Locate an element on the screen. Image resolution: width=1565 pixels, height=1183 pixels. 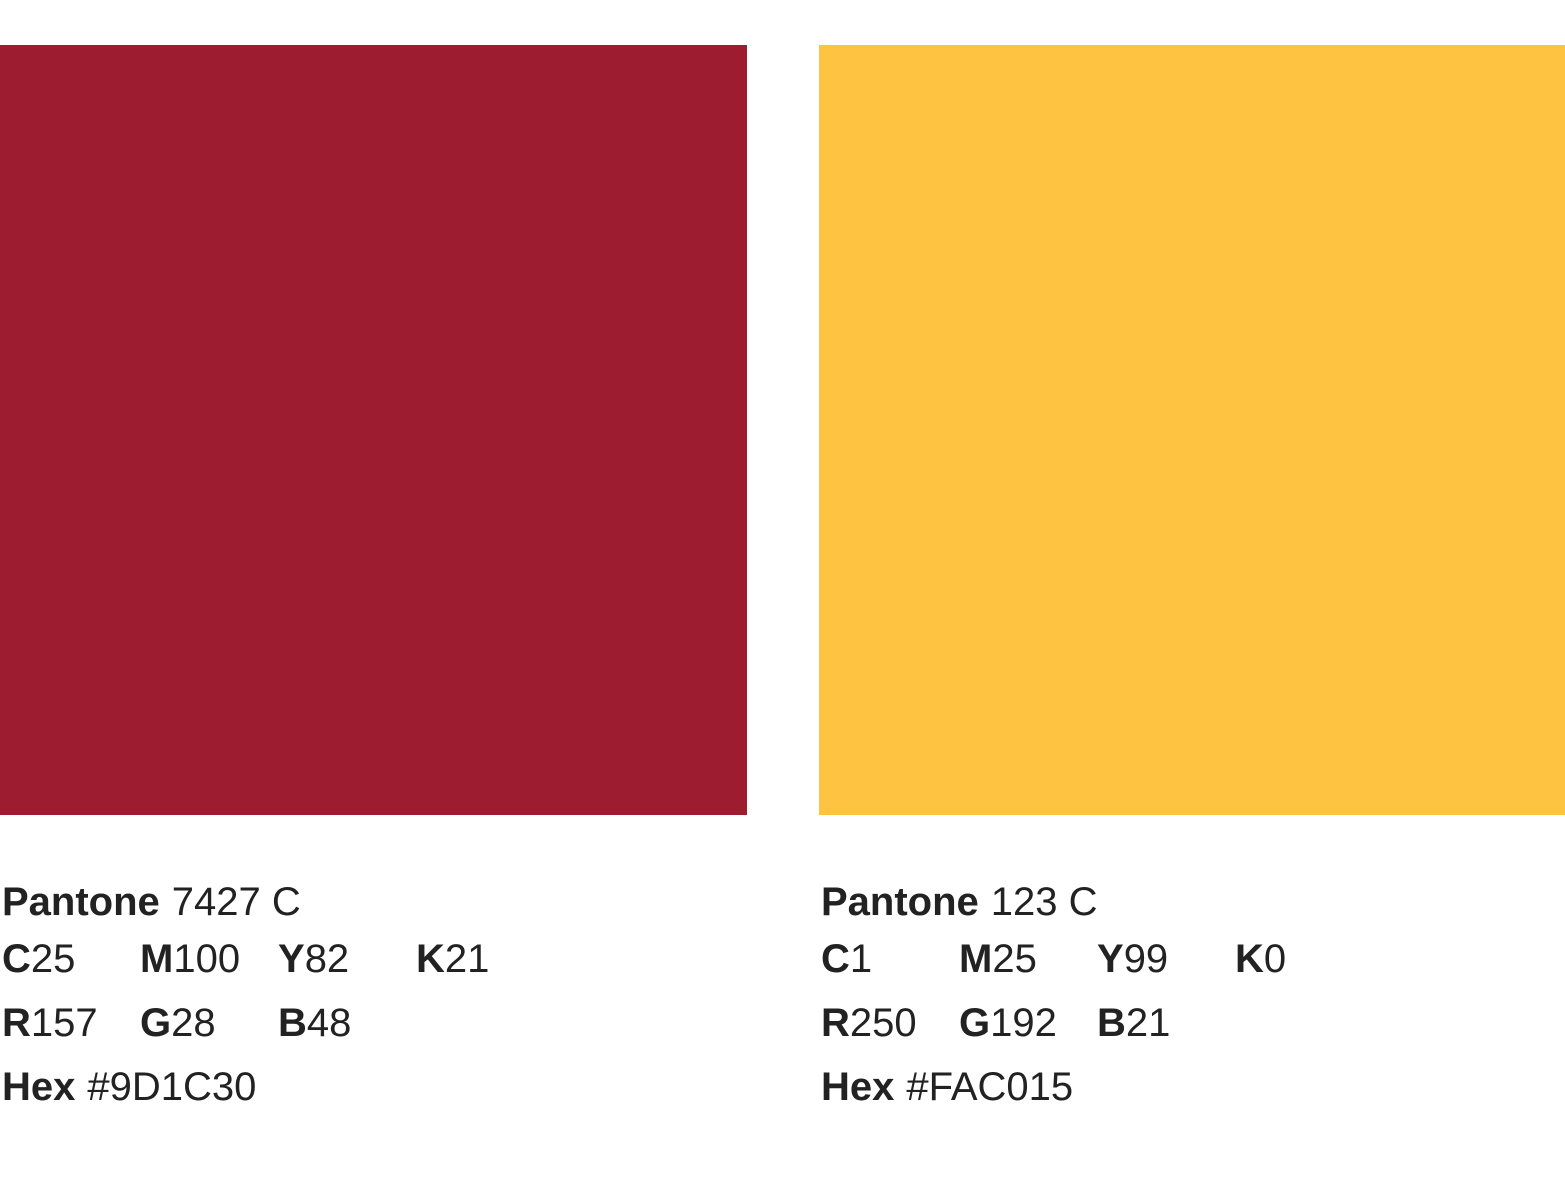
cmyk-c: C 25 is located at coordinates (71, 959).